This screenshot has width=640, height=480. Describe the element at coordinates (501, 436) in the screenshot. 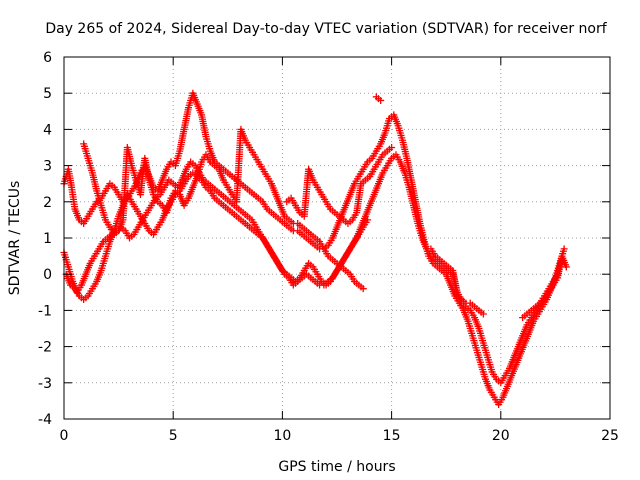

I see `x-tick-label: 20` at that location.